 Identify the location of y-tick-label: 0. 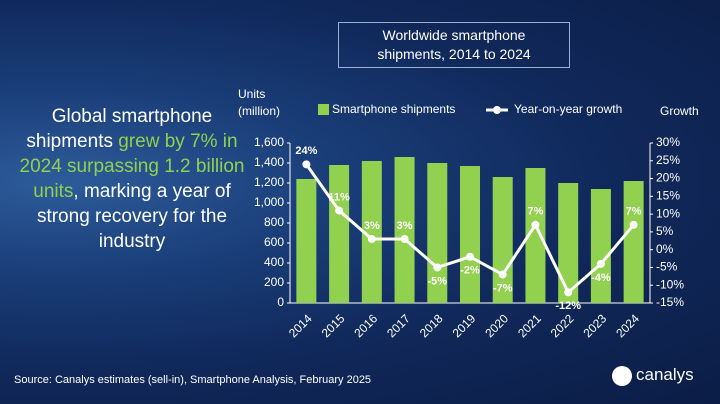
(280, 302).